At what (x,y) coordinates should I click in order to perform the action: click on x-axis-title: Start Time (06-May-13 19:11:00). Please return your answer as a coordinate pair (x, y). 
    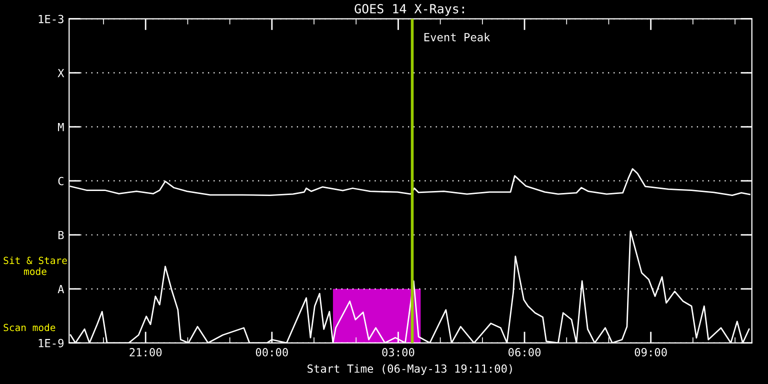
    Looking at the image, I should click on (410, 369).